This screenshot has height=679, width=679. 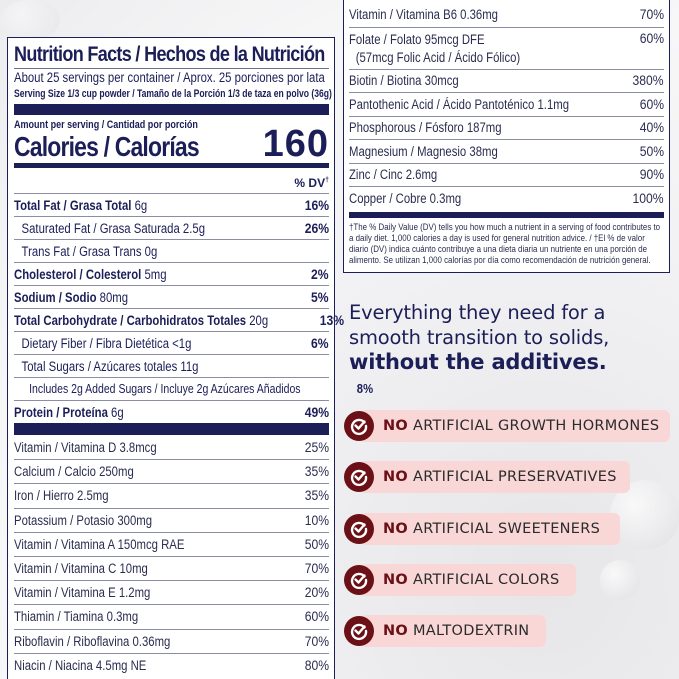 What do you see at coordinates (316, 665) in the screenshot?
I see `vitamin-dv: 80%` at bounding box center [316, 665].